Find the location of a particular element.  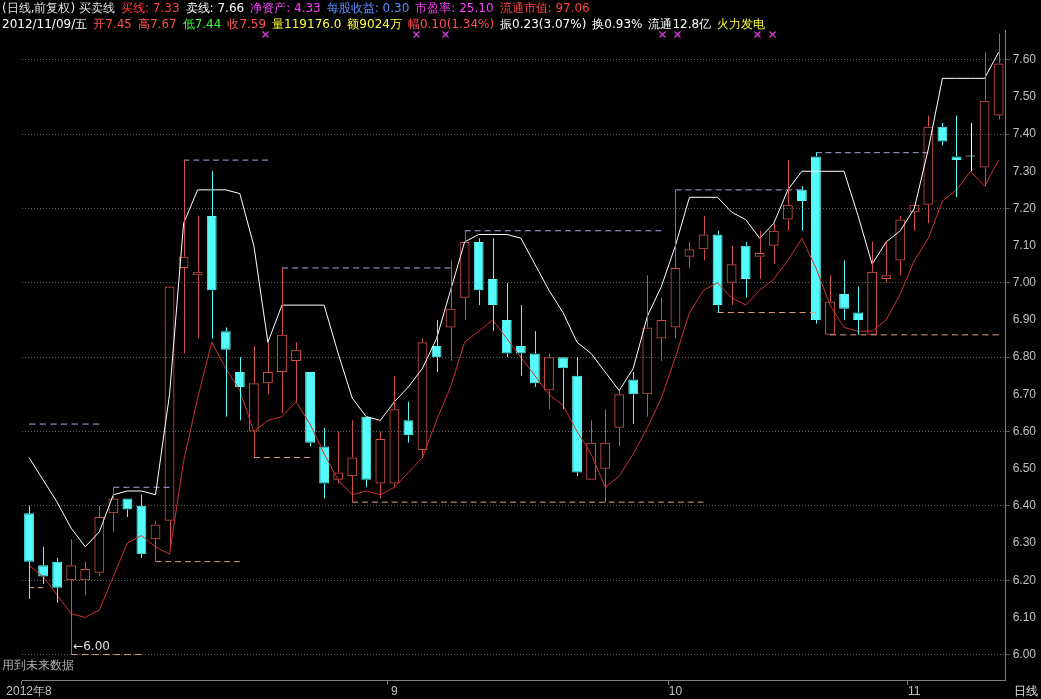

annotation: 低7.44 is located at coordinates (202, 24).